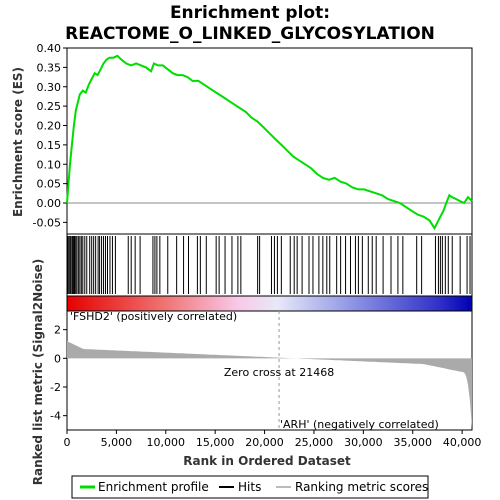 The image size is (500, 500). What do you see at coordinates (49, 164) in the screenshot?
I see `es-y-tick-label: 0.10` at bounding box center [49, 164].